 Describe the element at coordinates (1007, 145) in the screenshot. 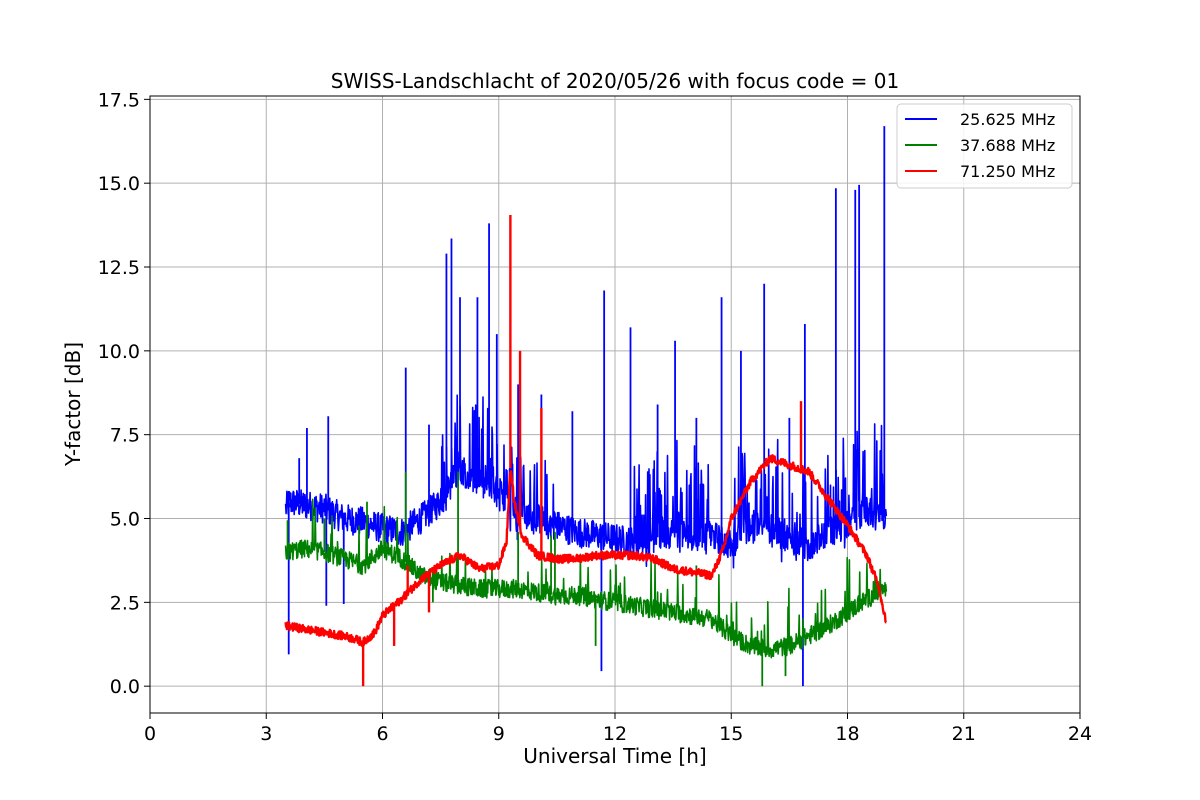

I see `legend-label: 37.688 MHz` at that location.